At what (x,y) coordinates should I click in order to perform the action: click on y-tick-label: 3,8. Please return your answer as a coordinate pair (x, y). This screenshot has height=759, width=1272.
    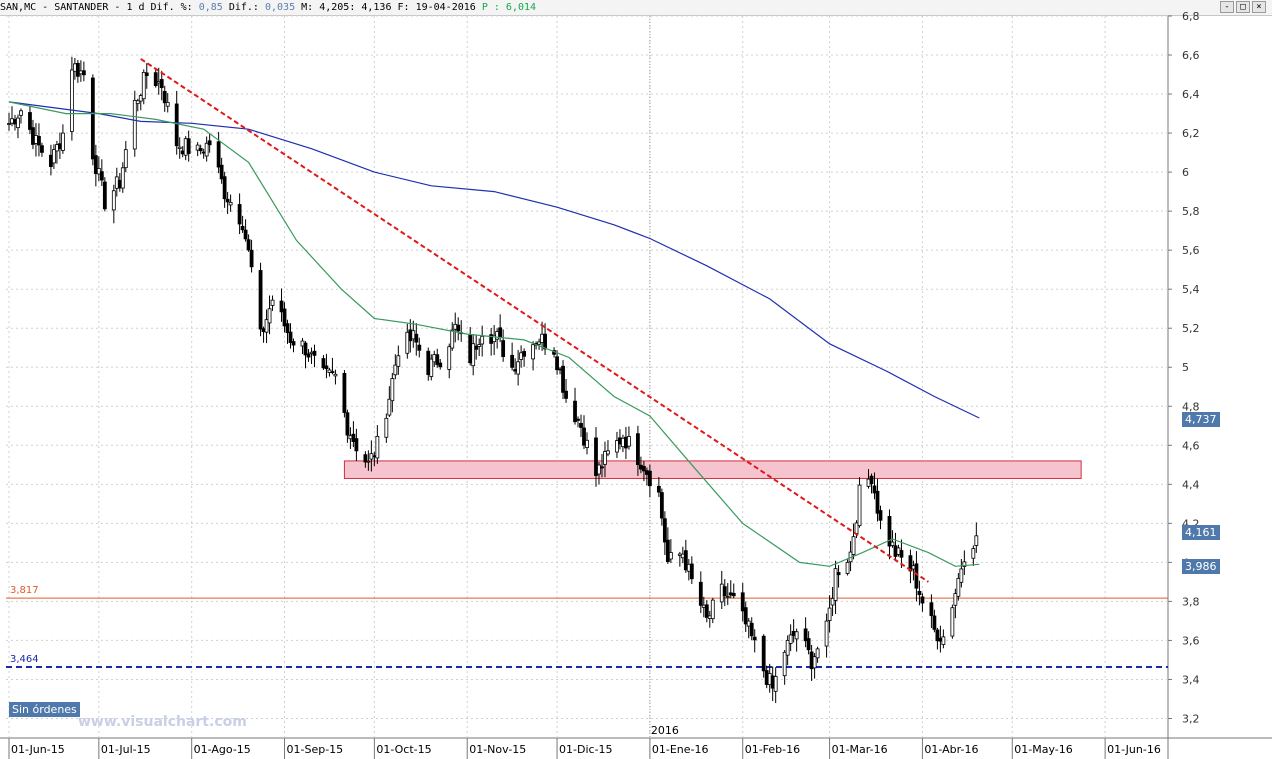
    Looking at the image, I should click on (1191, 601).